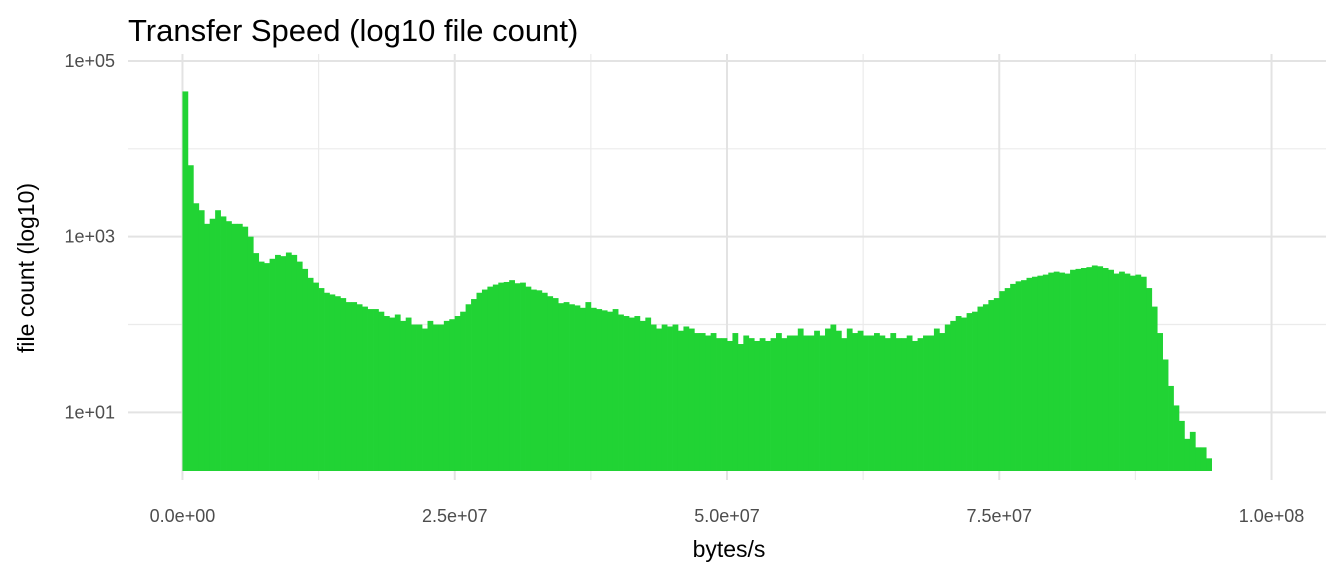 The height and width of the screenshot is (576, 1344). What do you see at coordinates (999, 516) in the screenshot?
I see `x-tick-label: 7.5e+07` at bounding box center [999, 516].